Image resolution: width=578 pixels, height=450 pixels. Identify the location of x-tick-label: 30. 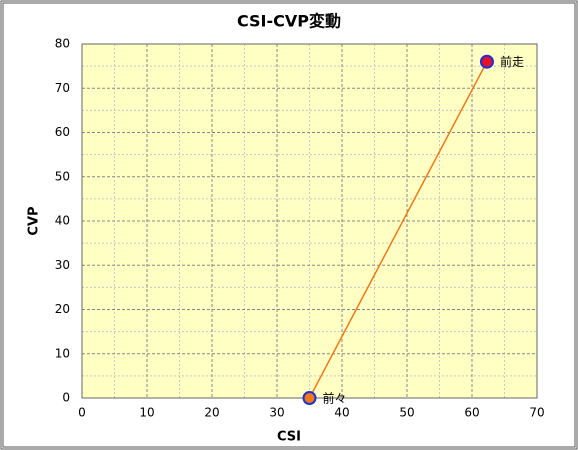
(276, 413).